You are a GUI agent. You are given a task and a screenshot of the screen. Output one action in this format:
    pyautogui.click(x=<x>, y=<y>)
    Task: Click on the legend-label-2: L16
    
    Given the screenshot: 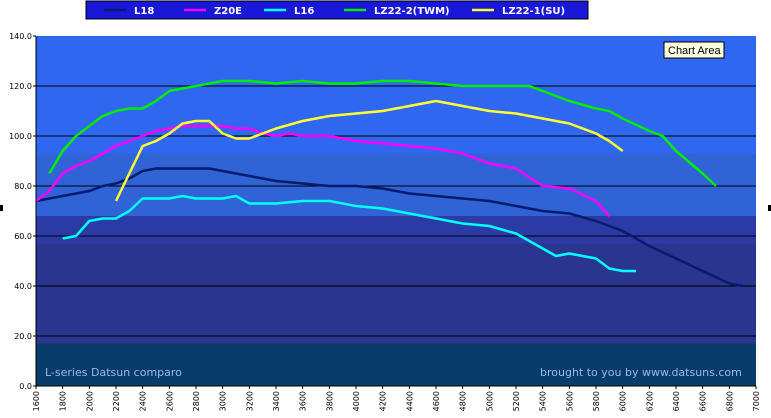 What is the action you would take?
    pyautogui.click(x=304, y=11)
    